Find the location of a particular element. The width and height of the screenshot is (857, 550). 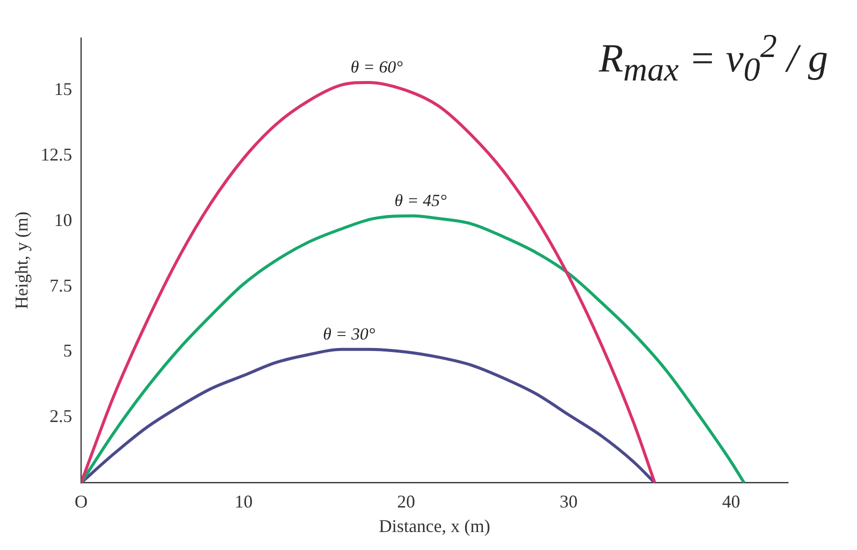

x-tick-label: 20 is located at coordinates (406, 501).